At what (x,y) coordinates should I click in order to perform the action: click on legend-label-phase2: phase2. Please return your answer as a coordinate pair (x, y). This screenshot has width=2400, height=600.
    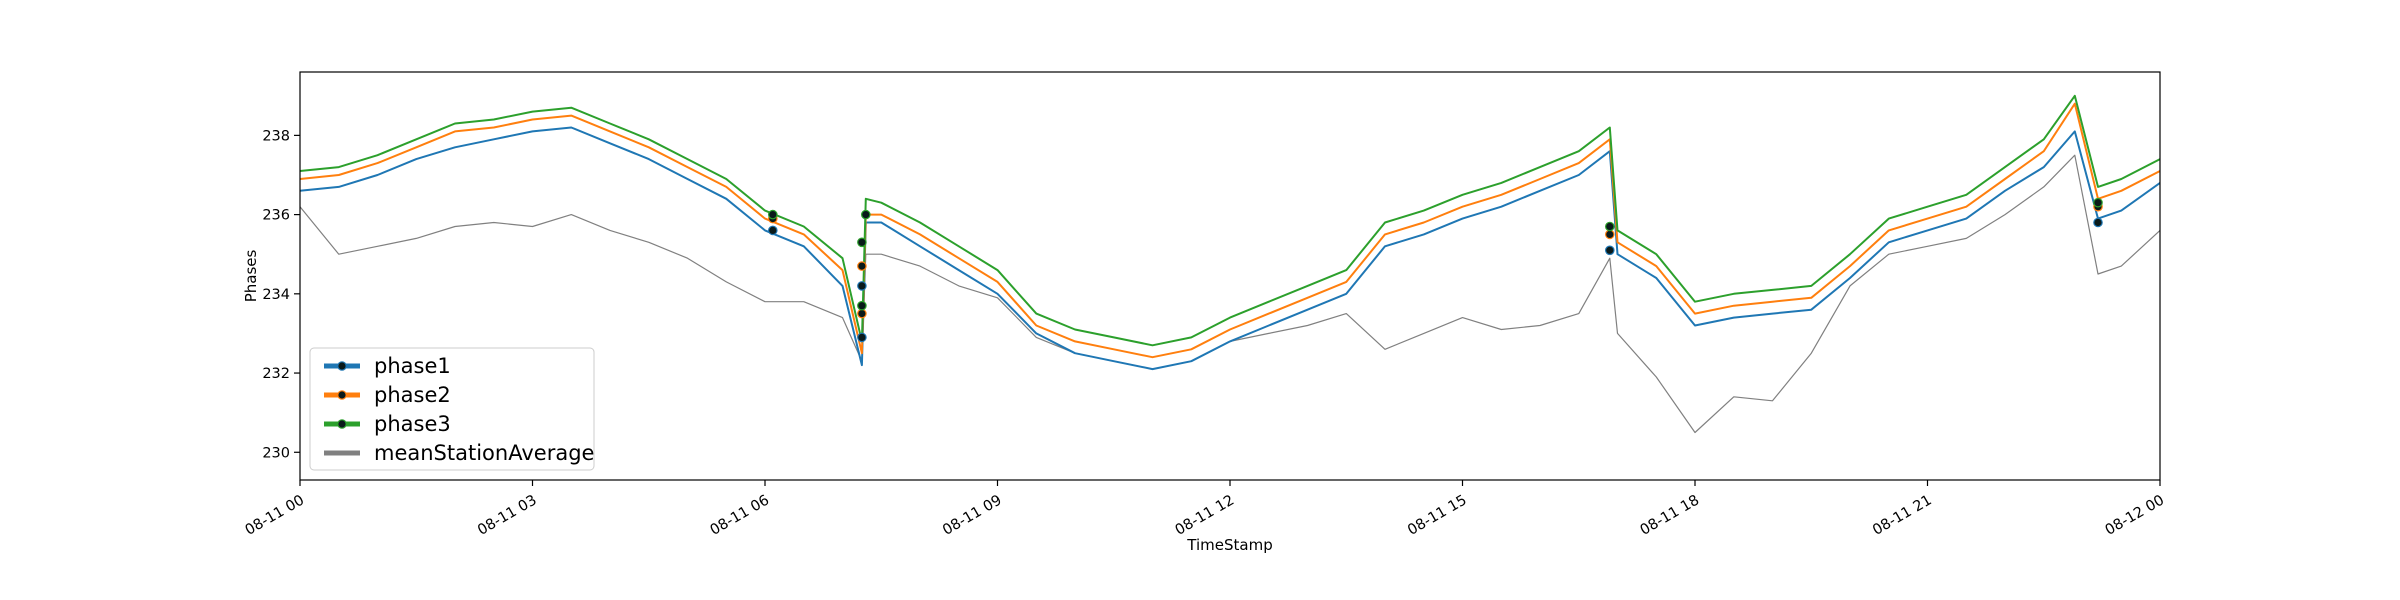
    Looking at the image, I should click on (412, 395).